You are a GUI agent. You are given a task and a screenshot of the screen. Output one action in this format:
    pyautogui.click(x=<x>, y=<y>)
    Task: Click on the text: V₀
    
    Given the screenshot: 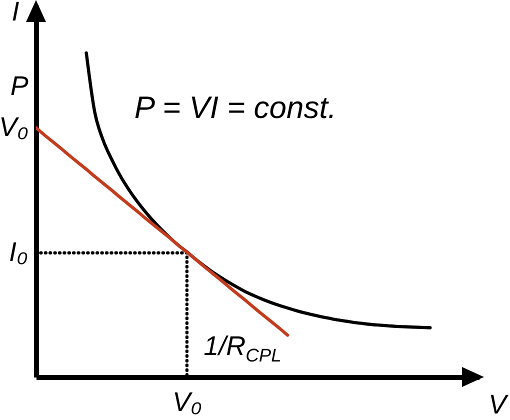 What is the action you would take?
    pyautogui.click(x=187, y=402)
    